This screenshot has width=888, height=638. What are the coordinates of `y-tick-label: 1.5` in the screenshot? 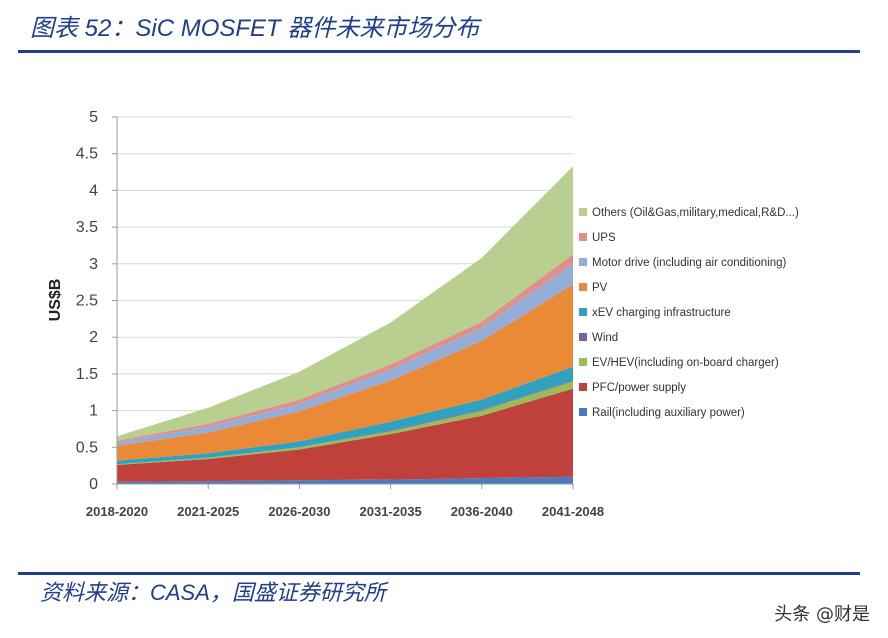 It's located at (87, 374).